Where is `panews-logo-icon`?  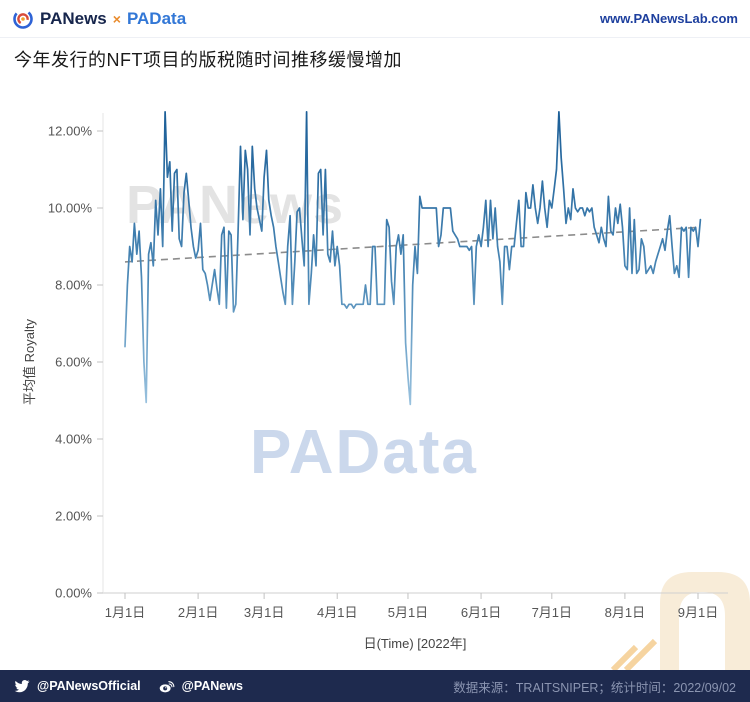 panews-logo-icon is located at coordinates (23, 18).